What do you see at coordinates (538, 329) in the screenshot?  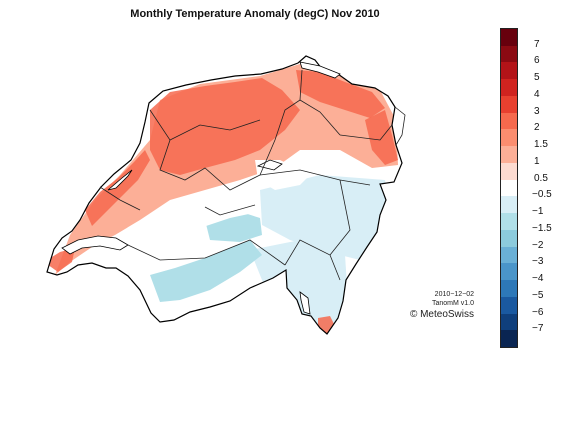 I see `legend-label: −7` at bounding box center [538, 329].